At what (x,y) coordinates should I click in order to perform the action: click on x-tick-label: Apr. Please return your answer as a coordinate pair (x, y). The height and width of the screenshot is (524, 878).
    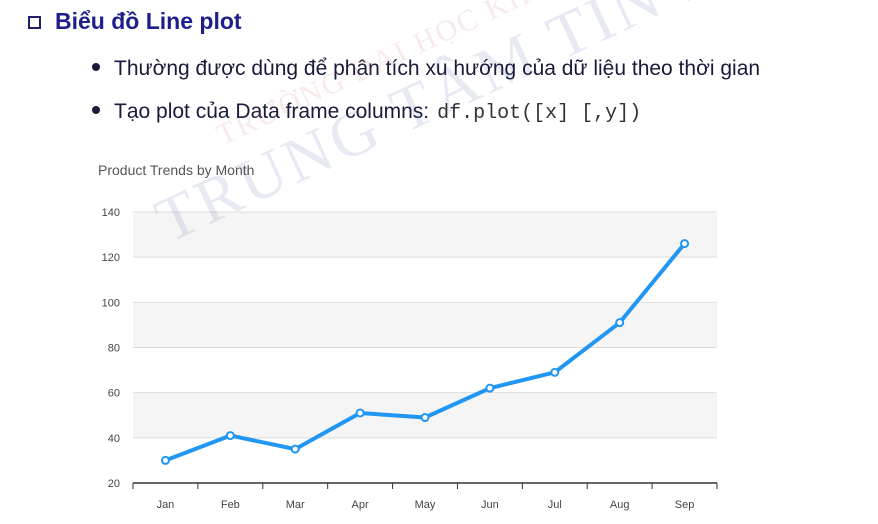
    Looking at the image, I should click on (360, 505).